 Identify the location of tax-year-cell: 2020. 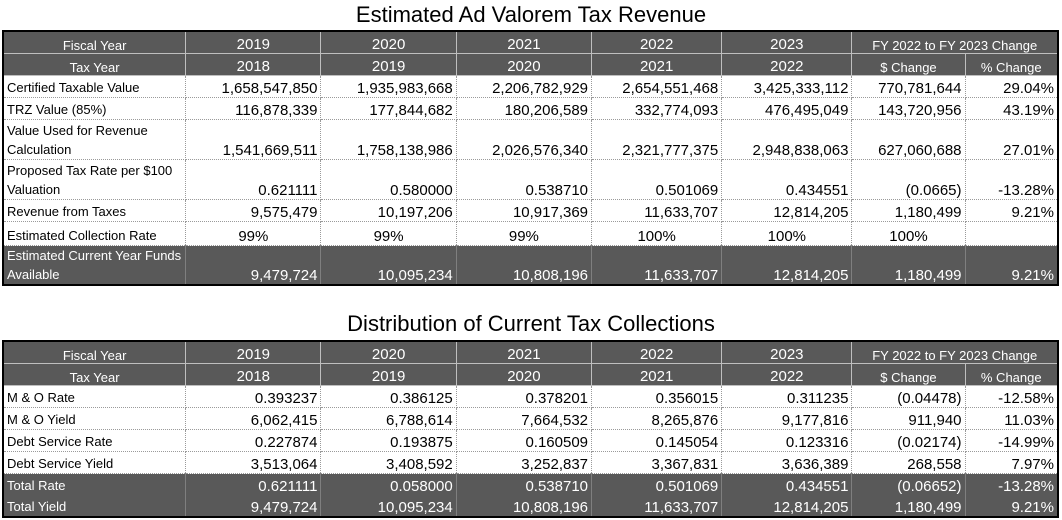
(524, 374).